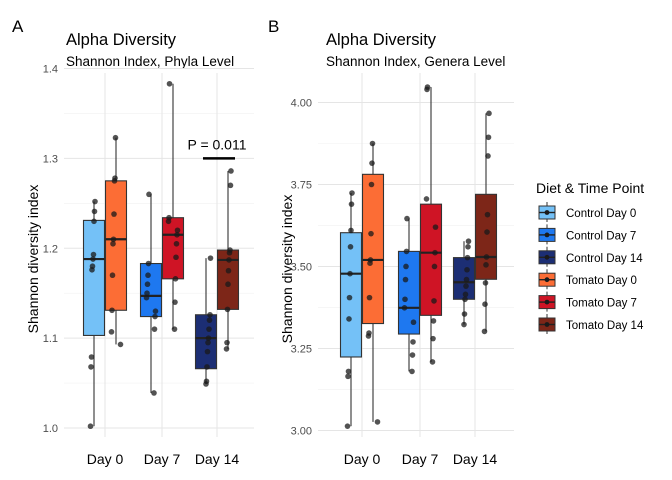 This screenshot has width=672, height=480. Describe the element at coordinates (475, 459) in the screenshot. I see `x-tick-label: Day 14` at that location.